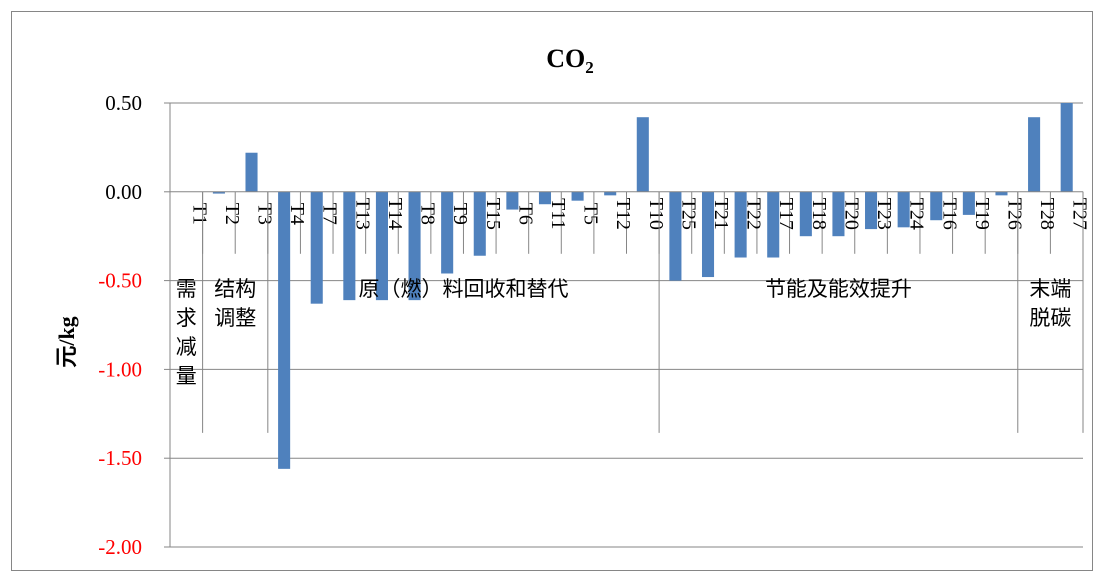 This screenshot has height=572, width=1107. Describe the element at coordinates (1080, 214) in the screenshot. I see `x-tick-label-T27: T27` at that location.